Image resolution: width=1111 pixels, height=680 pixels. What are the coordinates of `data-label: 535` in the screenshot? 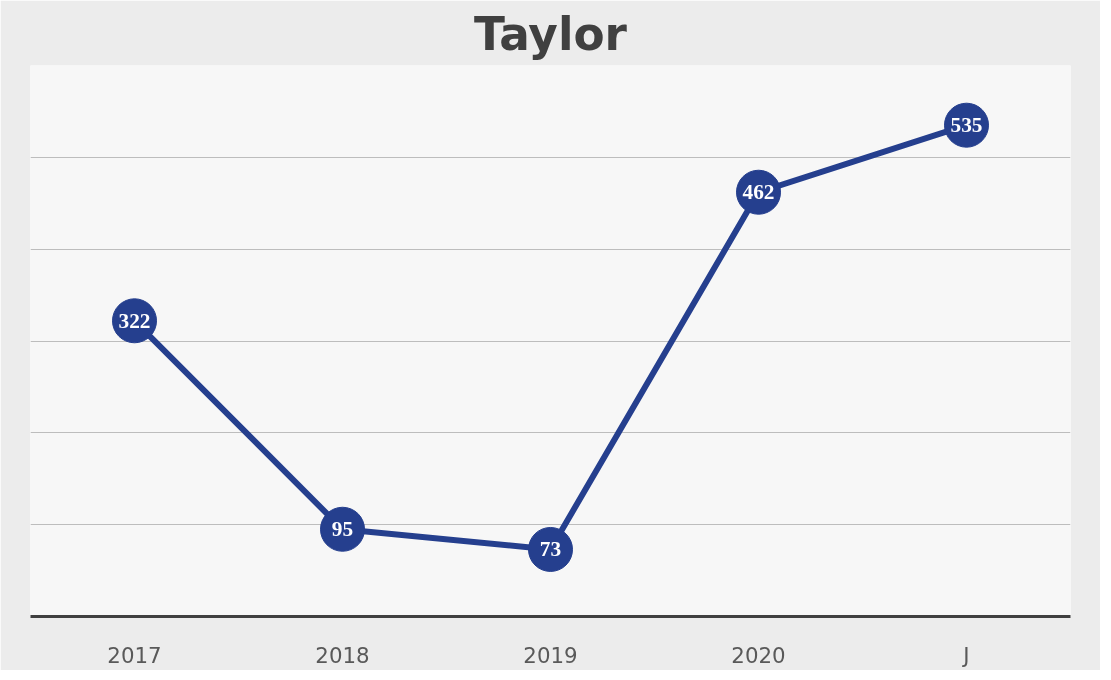 It's located at (966, 125).